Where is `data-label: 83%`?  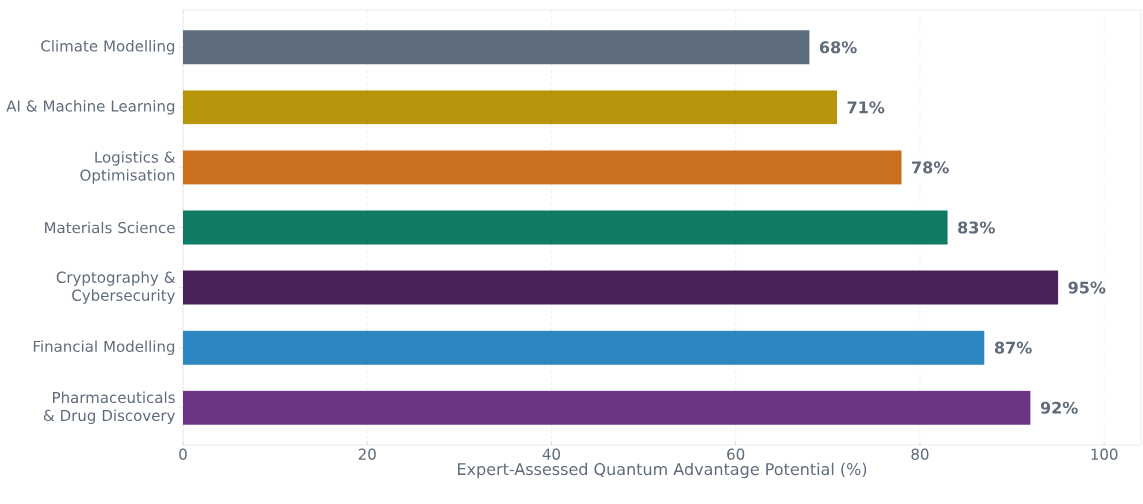 data-label: 83% is located at coordinates (976, 227).